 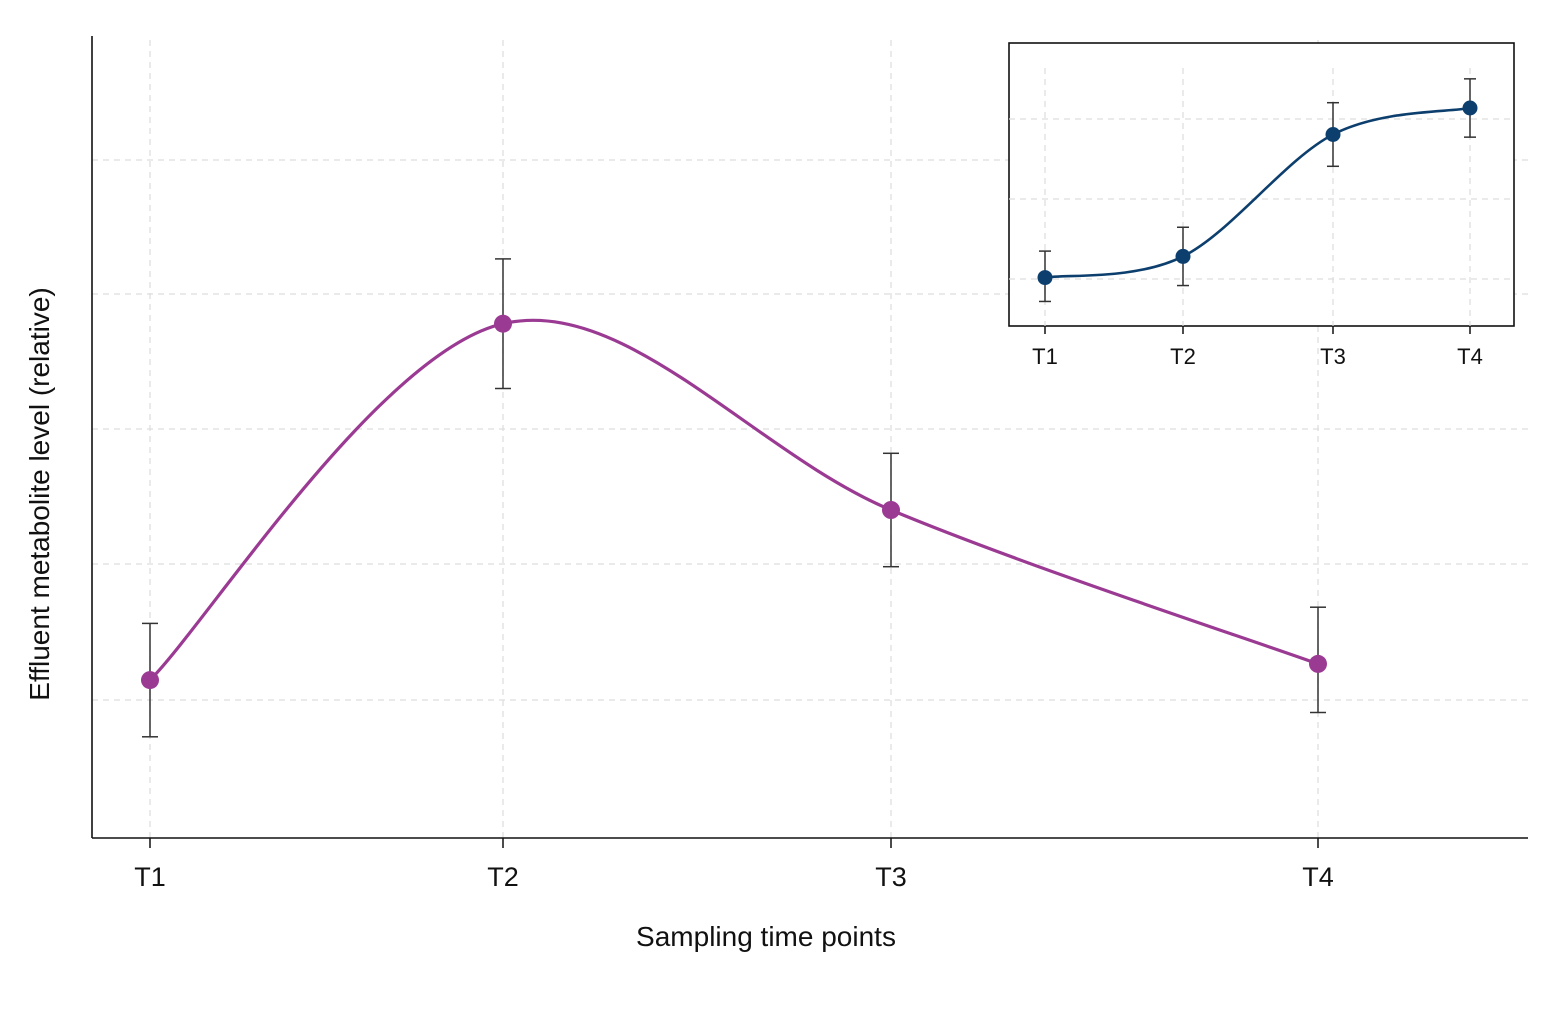 What do you see at coordinates (503, 877) in the screenshot?
I see `main-x-tick-label: T2` at bounding box center [503, 877].